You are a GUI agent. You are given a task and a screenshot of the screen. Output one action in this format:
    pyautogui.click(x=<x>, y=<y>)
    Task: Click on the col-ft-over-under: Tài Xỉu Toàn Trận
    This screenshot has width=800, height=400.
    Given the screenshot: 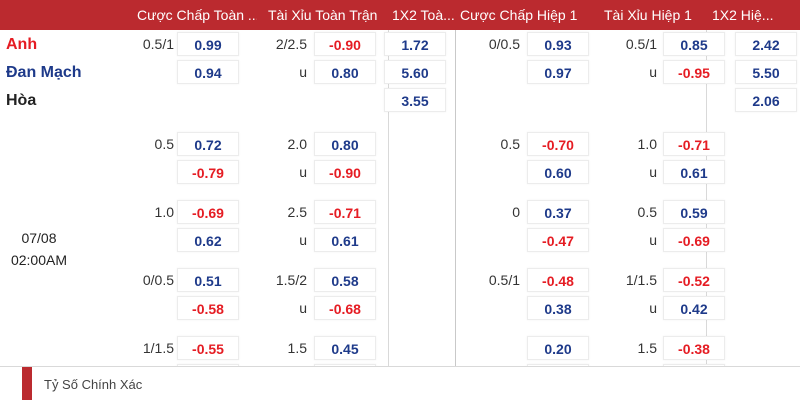 What is the action you would take?
    pyautogui.click(x=323, y=15)
    